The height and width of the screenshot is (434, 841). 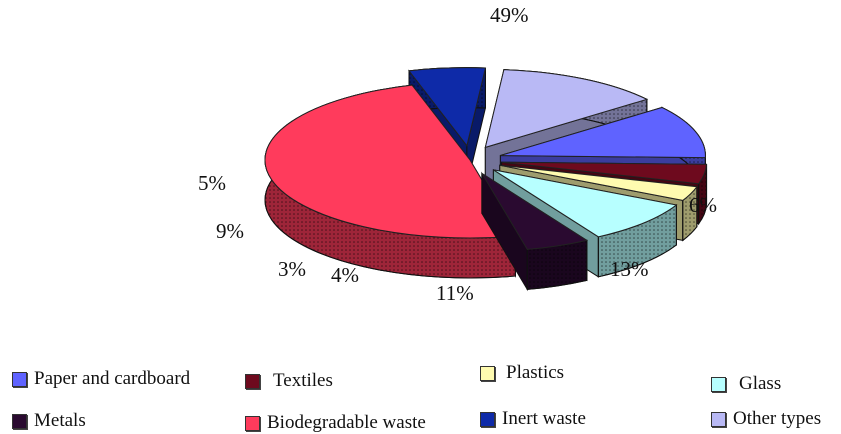 What do you see at coordinates (487, 373) in the screenshot?
I see `legend-swatch-plastics` at bounding box center [487, 373].